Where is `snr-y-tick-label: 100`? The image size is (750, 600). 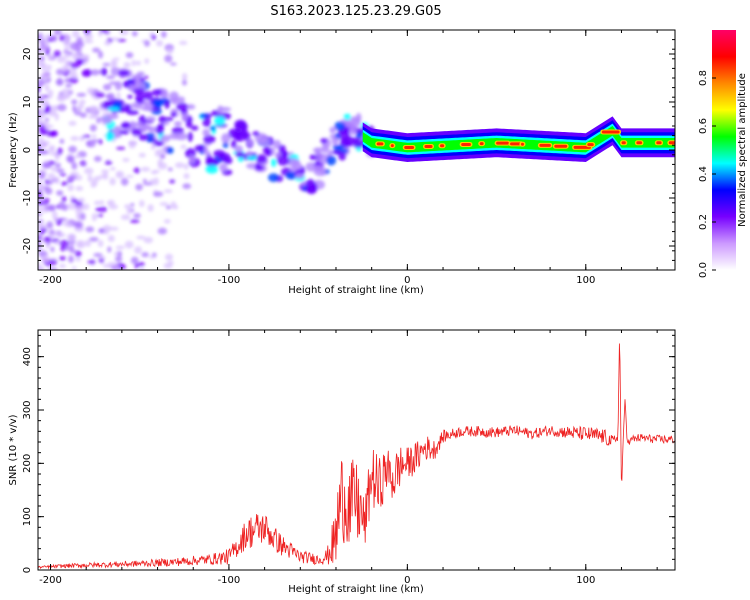
snr-y-tick-label: 100 is located at coordinates (27, 516).